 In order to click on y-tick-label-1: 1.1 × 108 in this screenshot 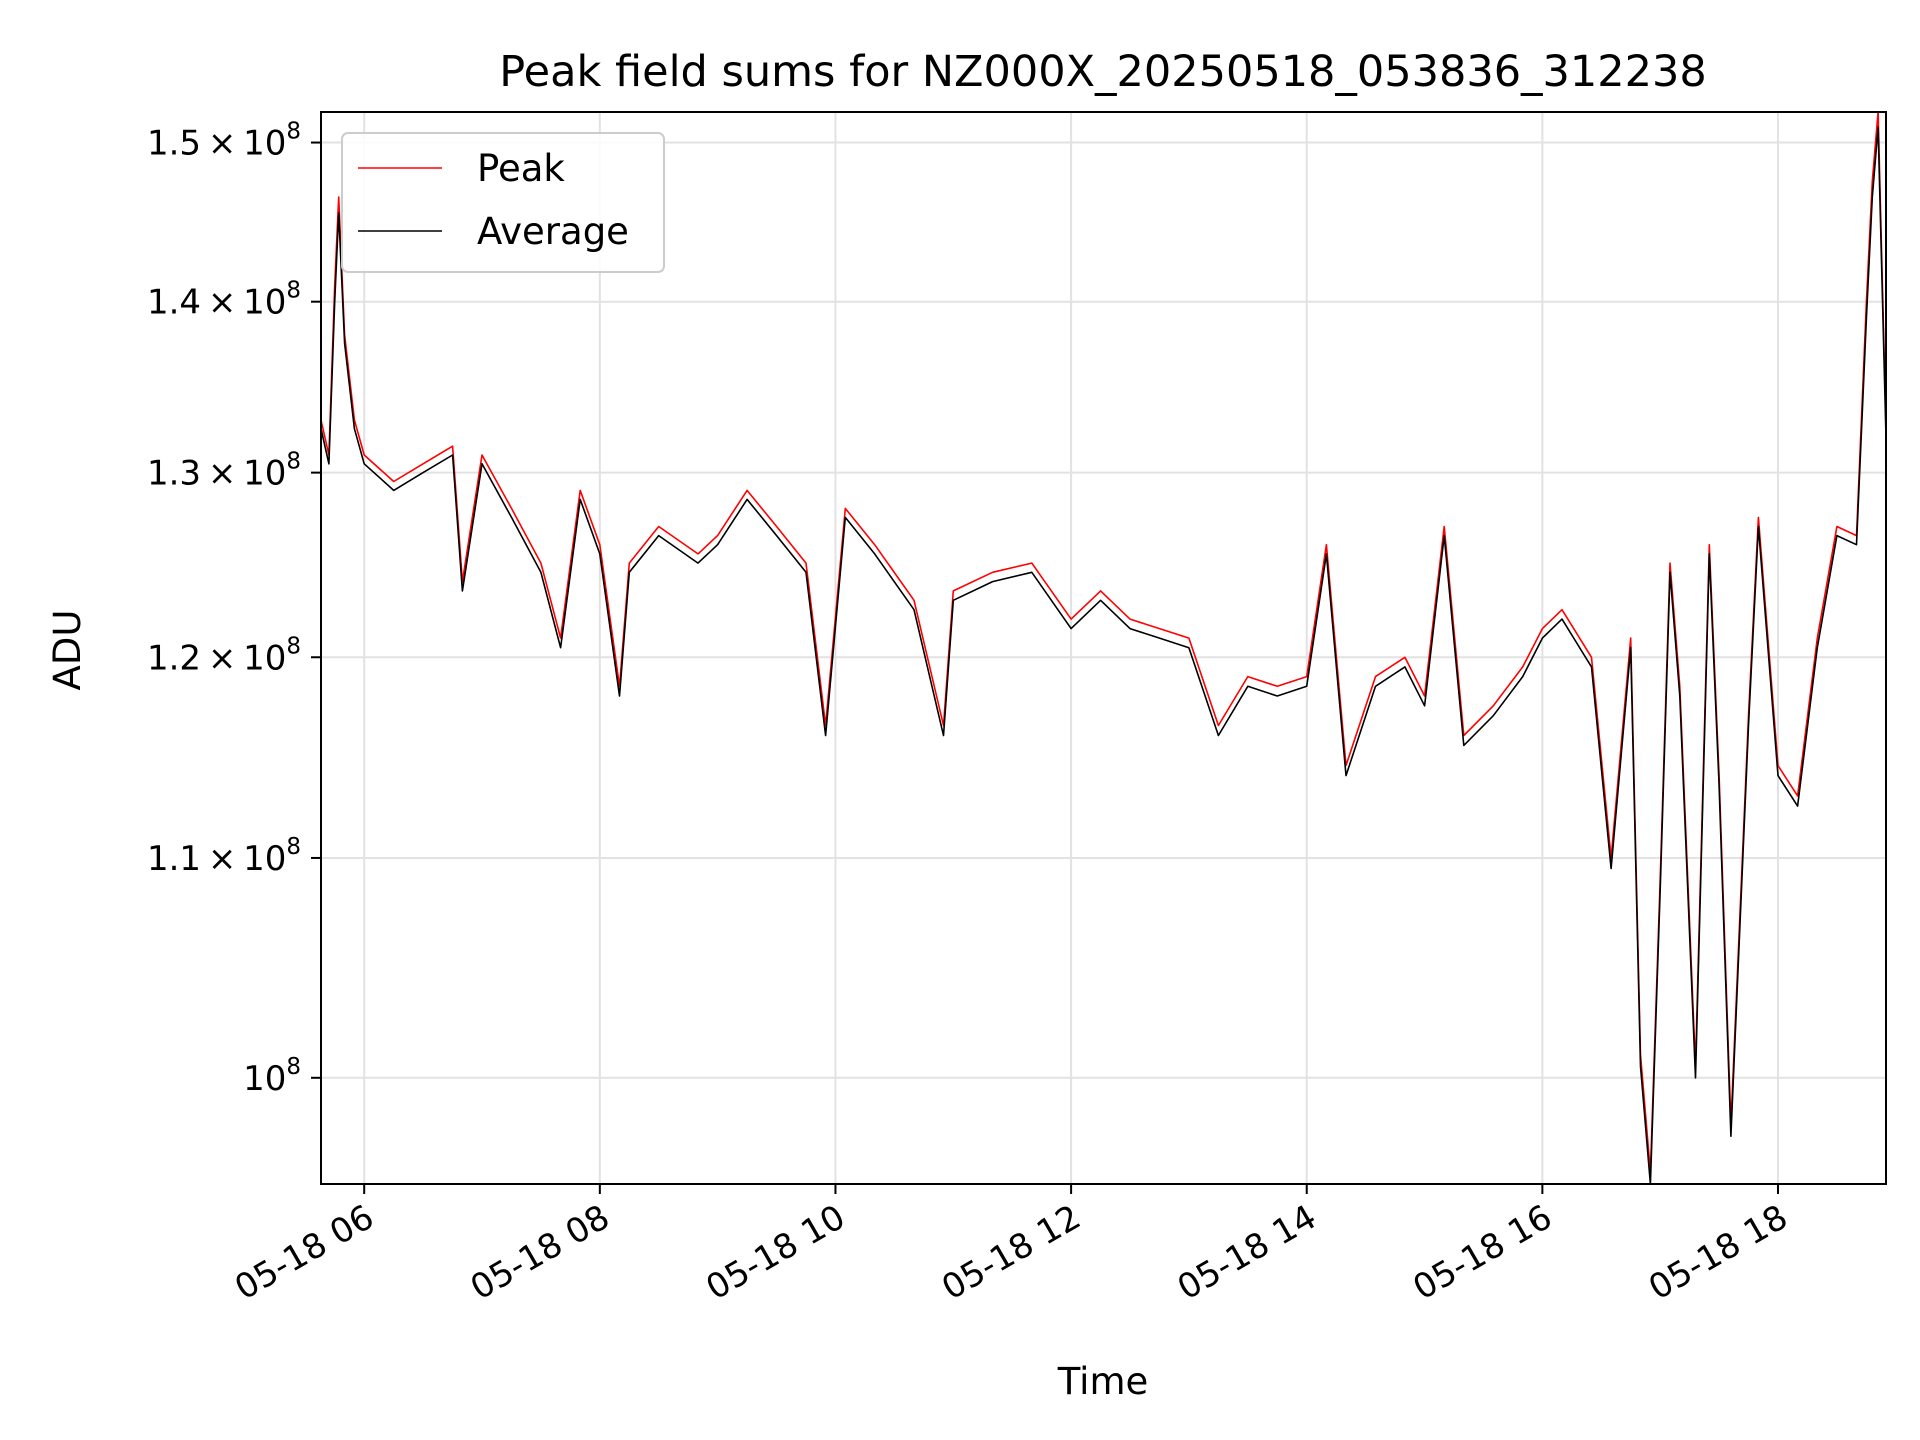, I will do `click(224, 856)`.